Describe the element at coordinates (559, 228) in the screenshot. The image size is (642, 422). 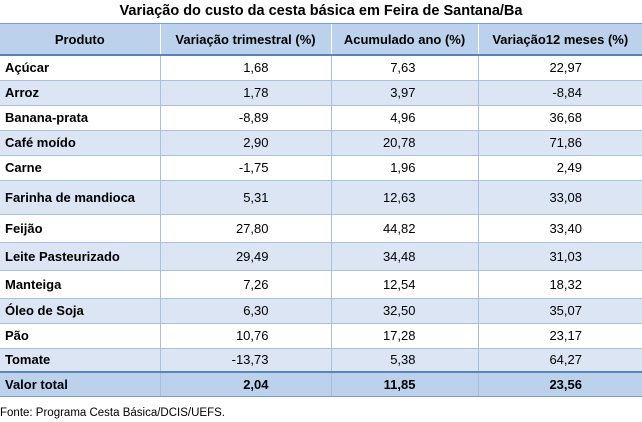
I see `variacao-12-meses-value: 33,40` at that location.